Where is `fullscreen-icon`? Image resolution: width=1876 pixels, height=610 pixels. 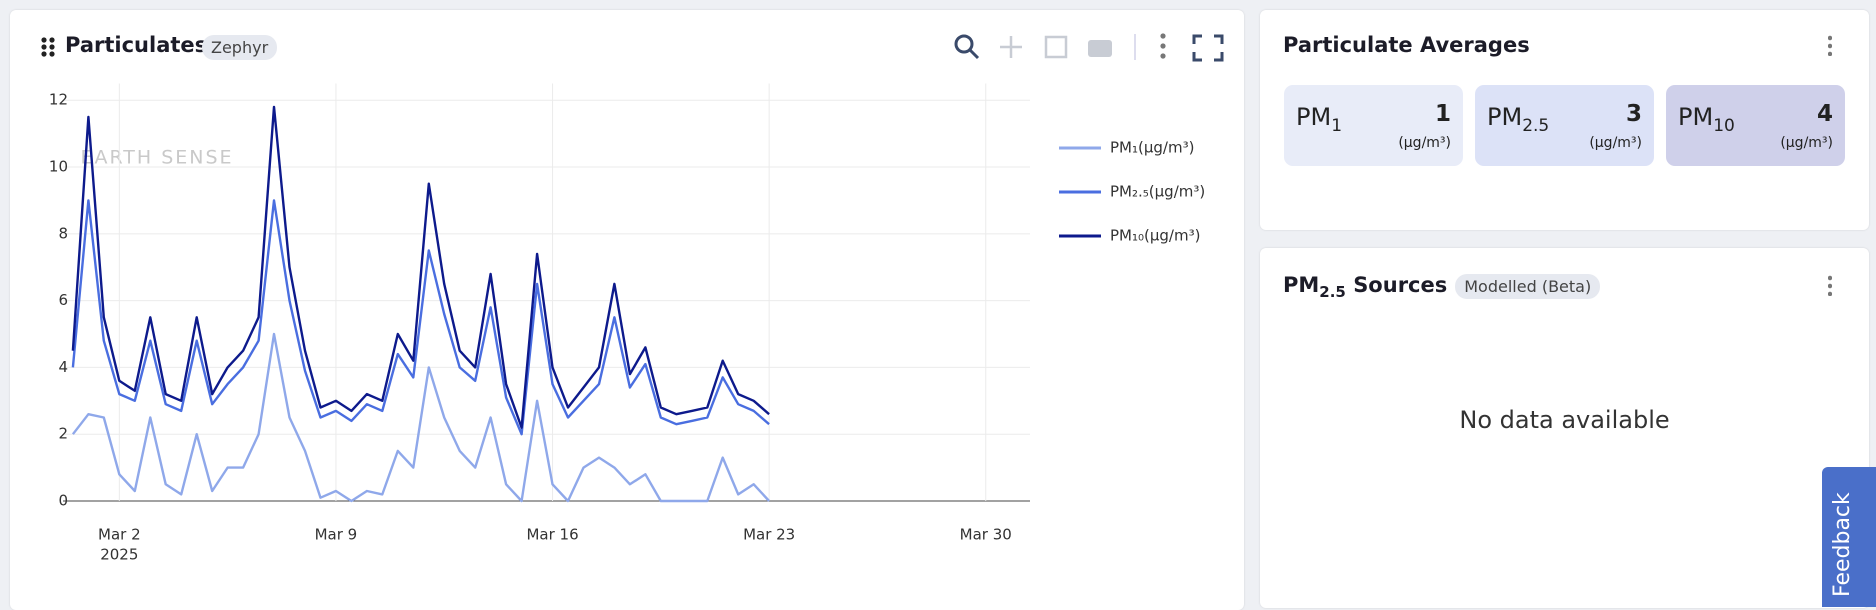 fullscreen-icon is located at coordinates (1208, 48).